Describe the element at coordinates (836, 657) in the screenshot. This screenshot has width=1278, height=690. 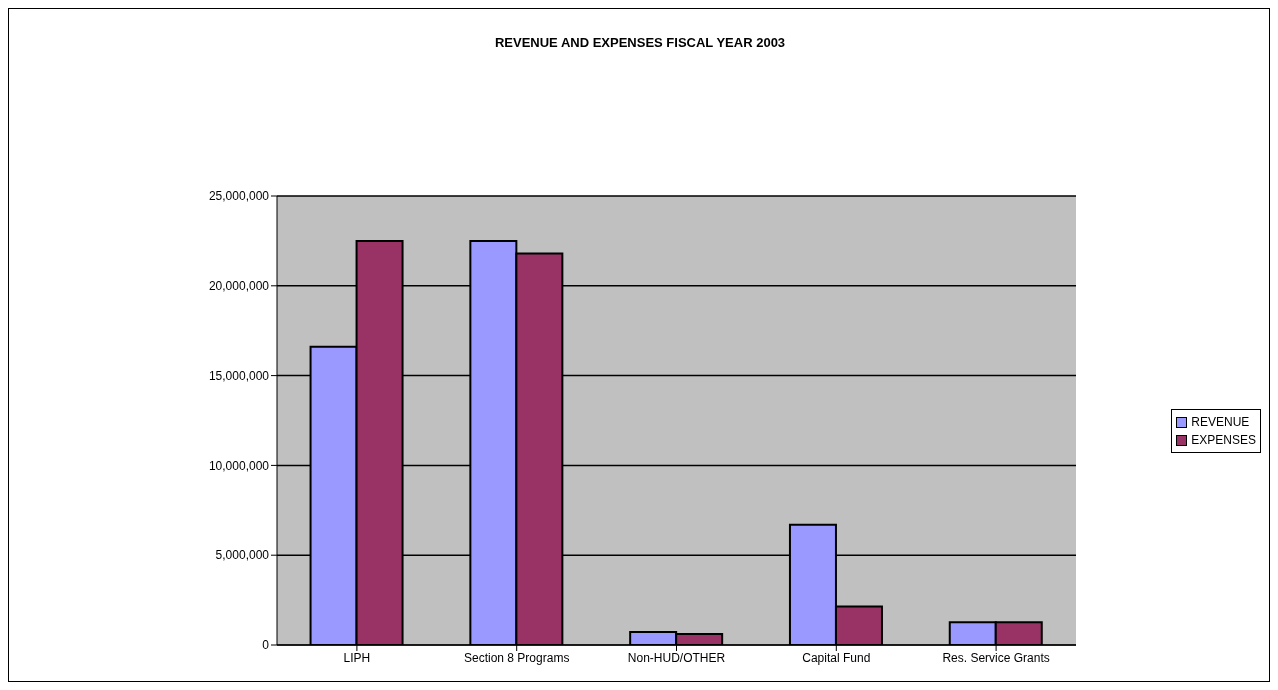
I see `x-tick-label: Capital Fund` at that location.